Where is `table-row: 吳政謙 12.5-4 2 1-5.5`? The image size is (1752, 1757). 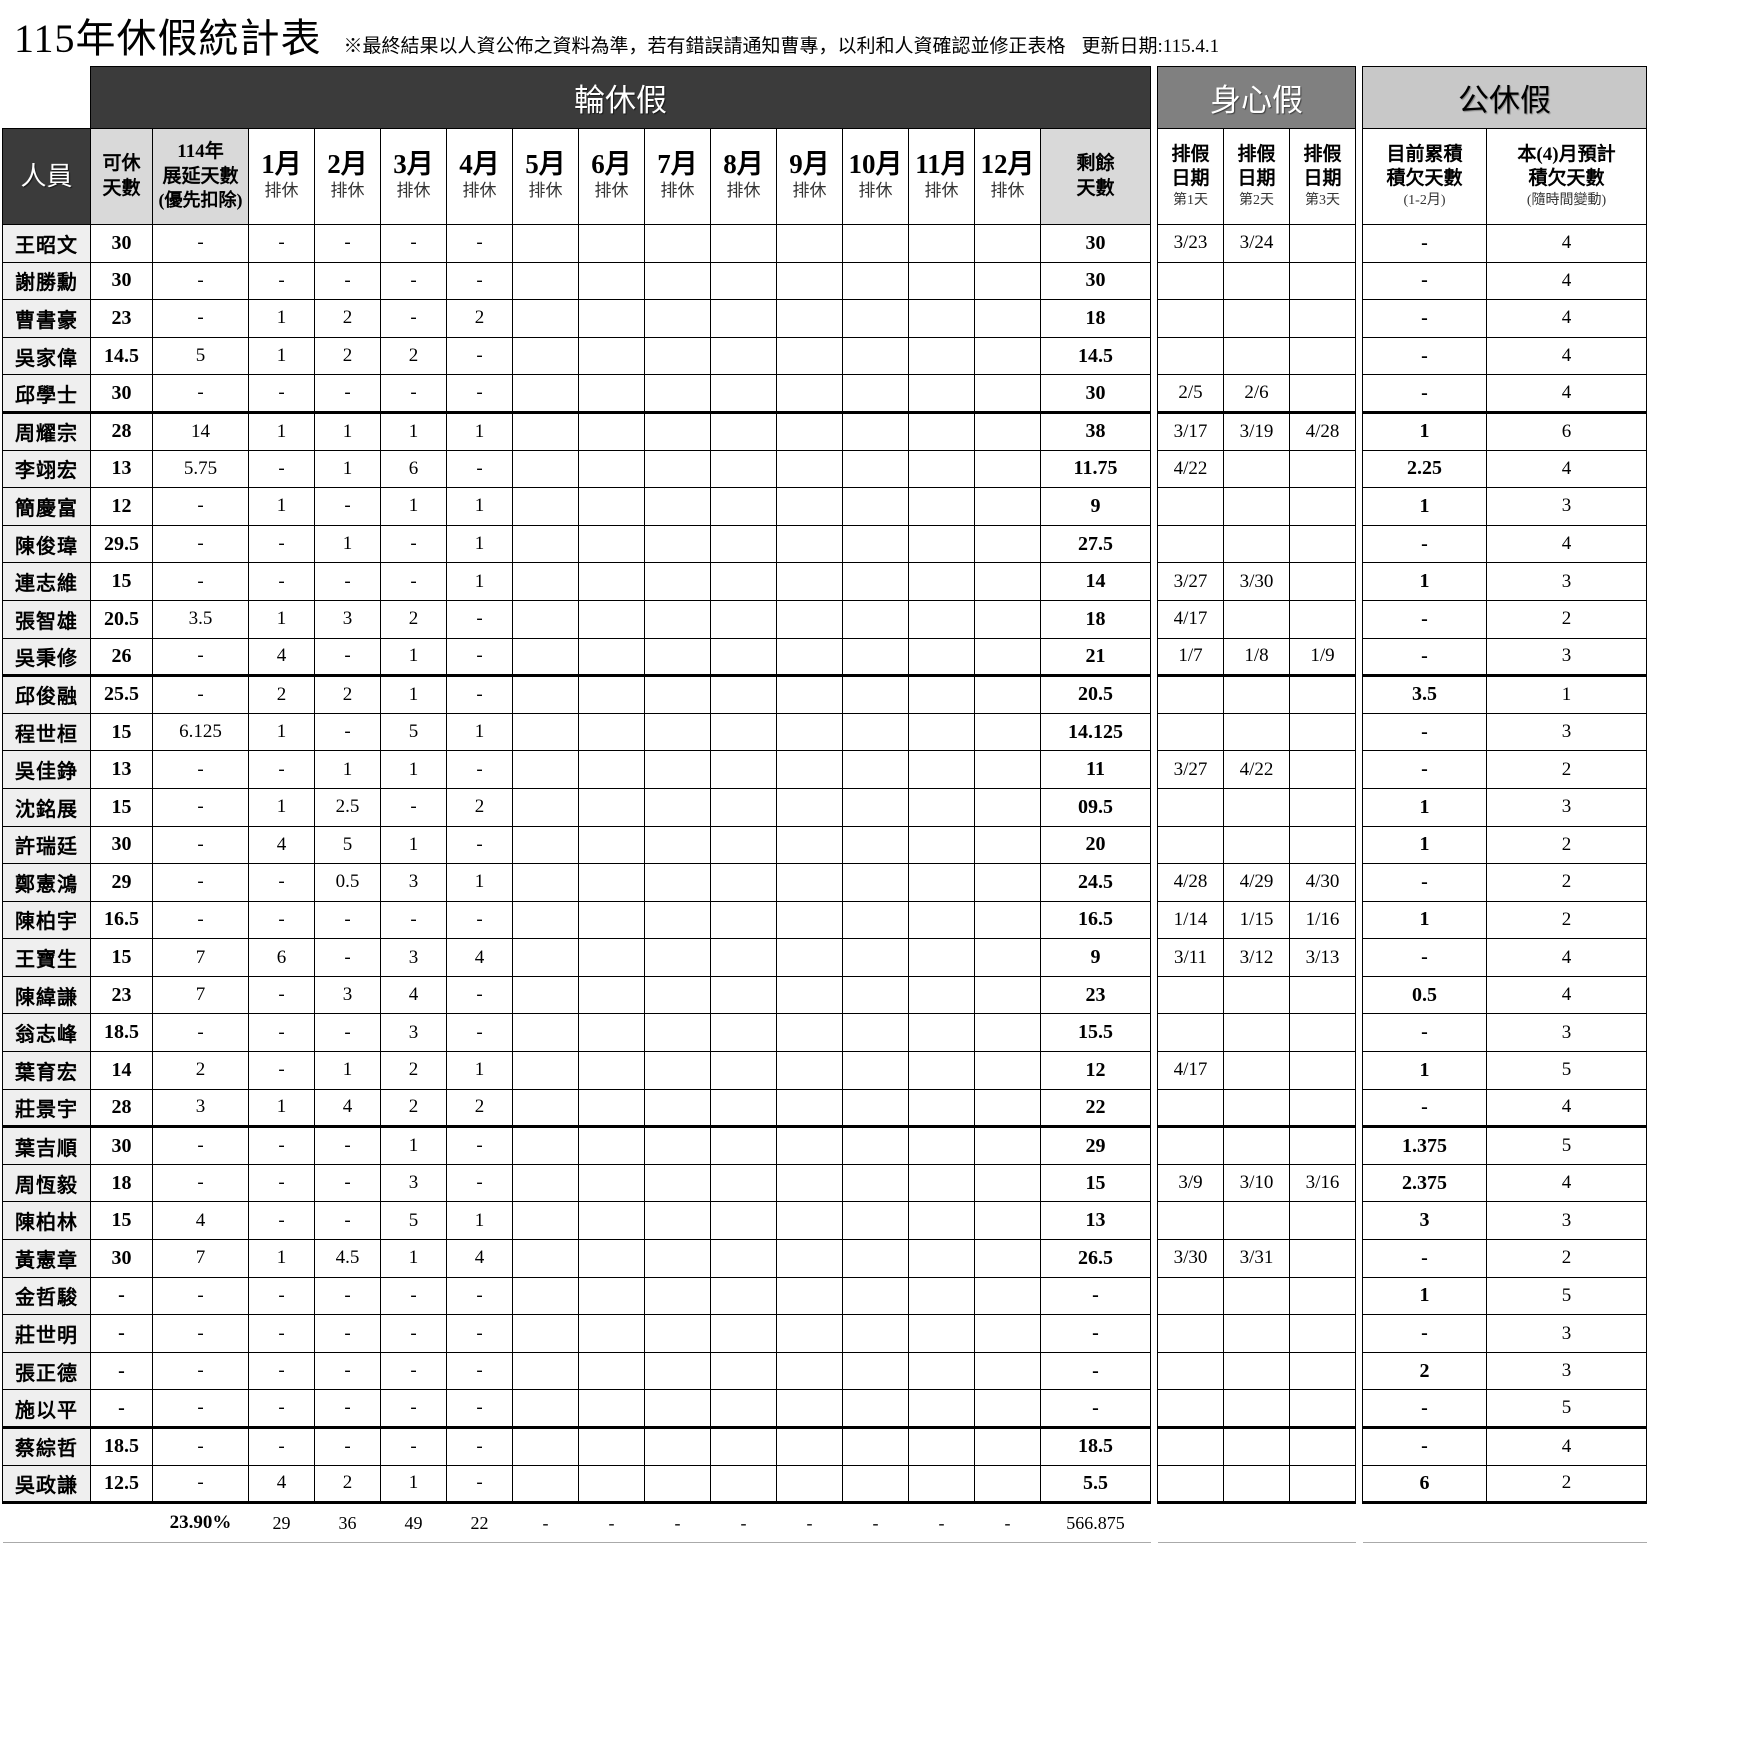 table-row: 吳政謙 12.5-4 2 1-5.5 is located at coordinates (576, 1484).